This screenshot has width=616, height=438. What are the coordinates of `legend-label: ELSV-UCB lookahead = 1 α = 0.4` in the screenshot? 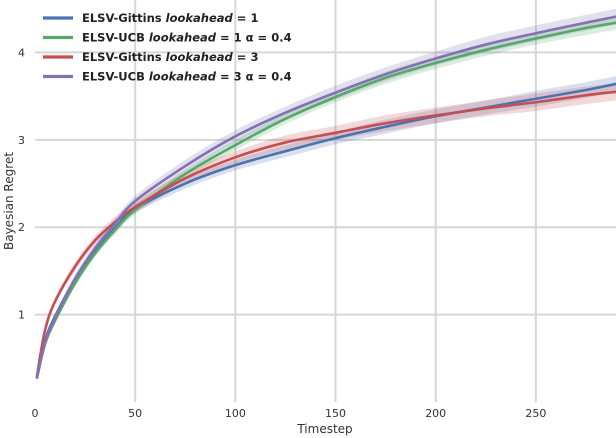 It's located at (187, 38).